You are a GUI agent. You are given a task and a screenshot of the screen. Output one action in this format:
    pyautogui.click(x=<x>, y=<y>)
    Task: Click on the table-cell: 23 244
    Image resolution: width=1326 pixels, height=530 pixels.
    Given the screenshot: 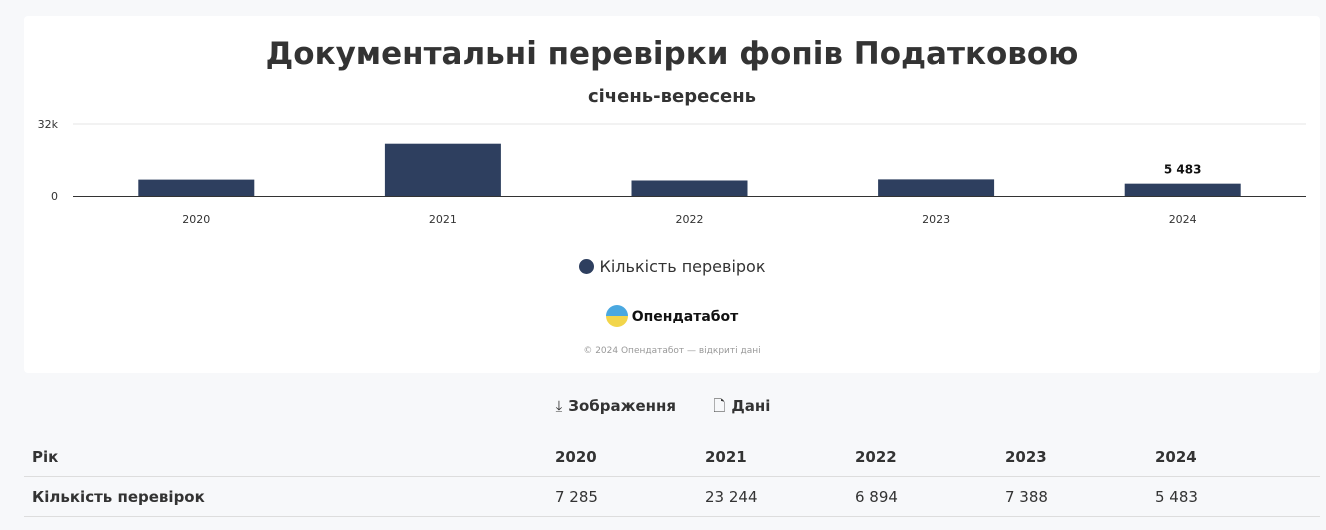 What is the action you would take?
    pyautogui.click(x=780, y=496)
    